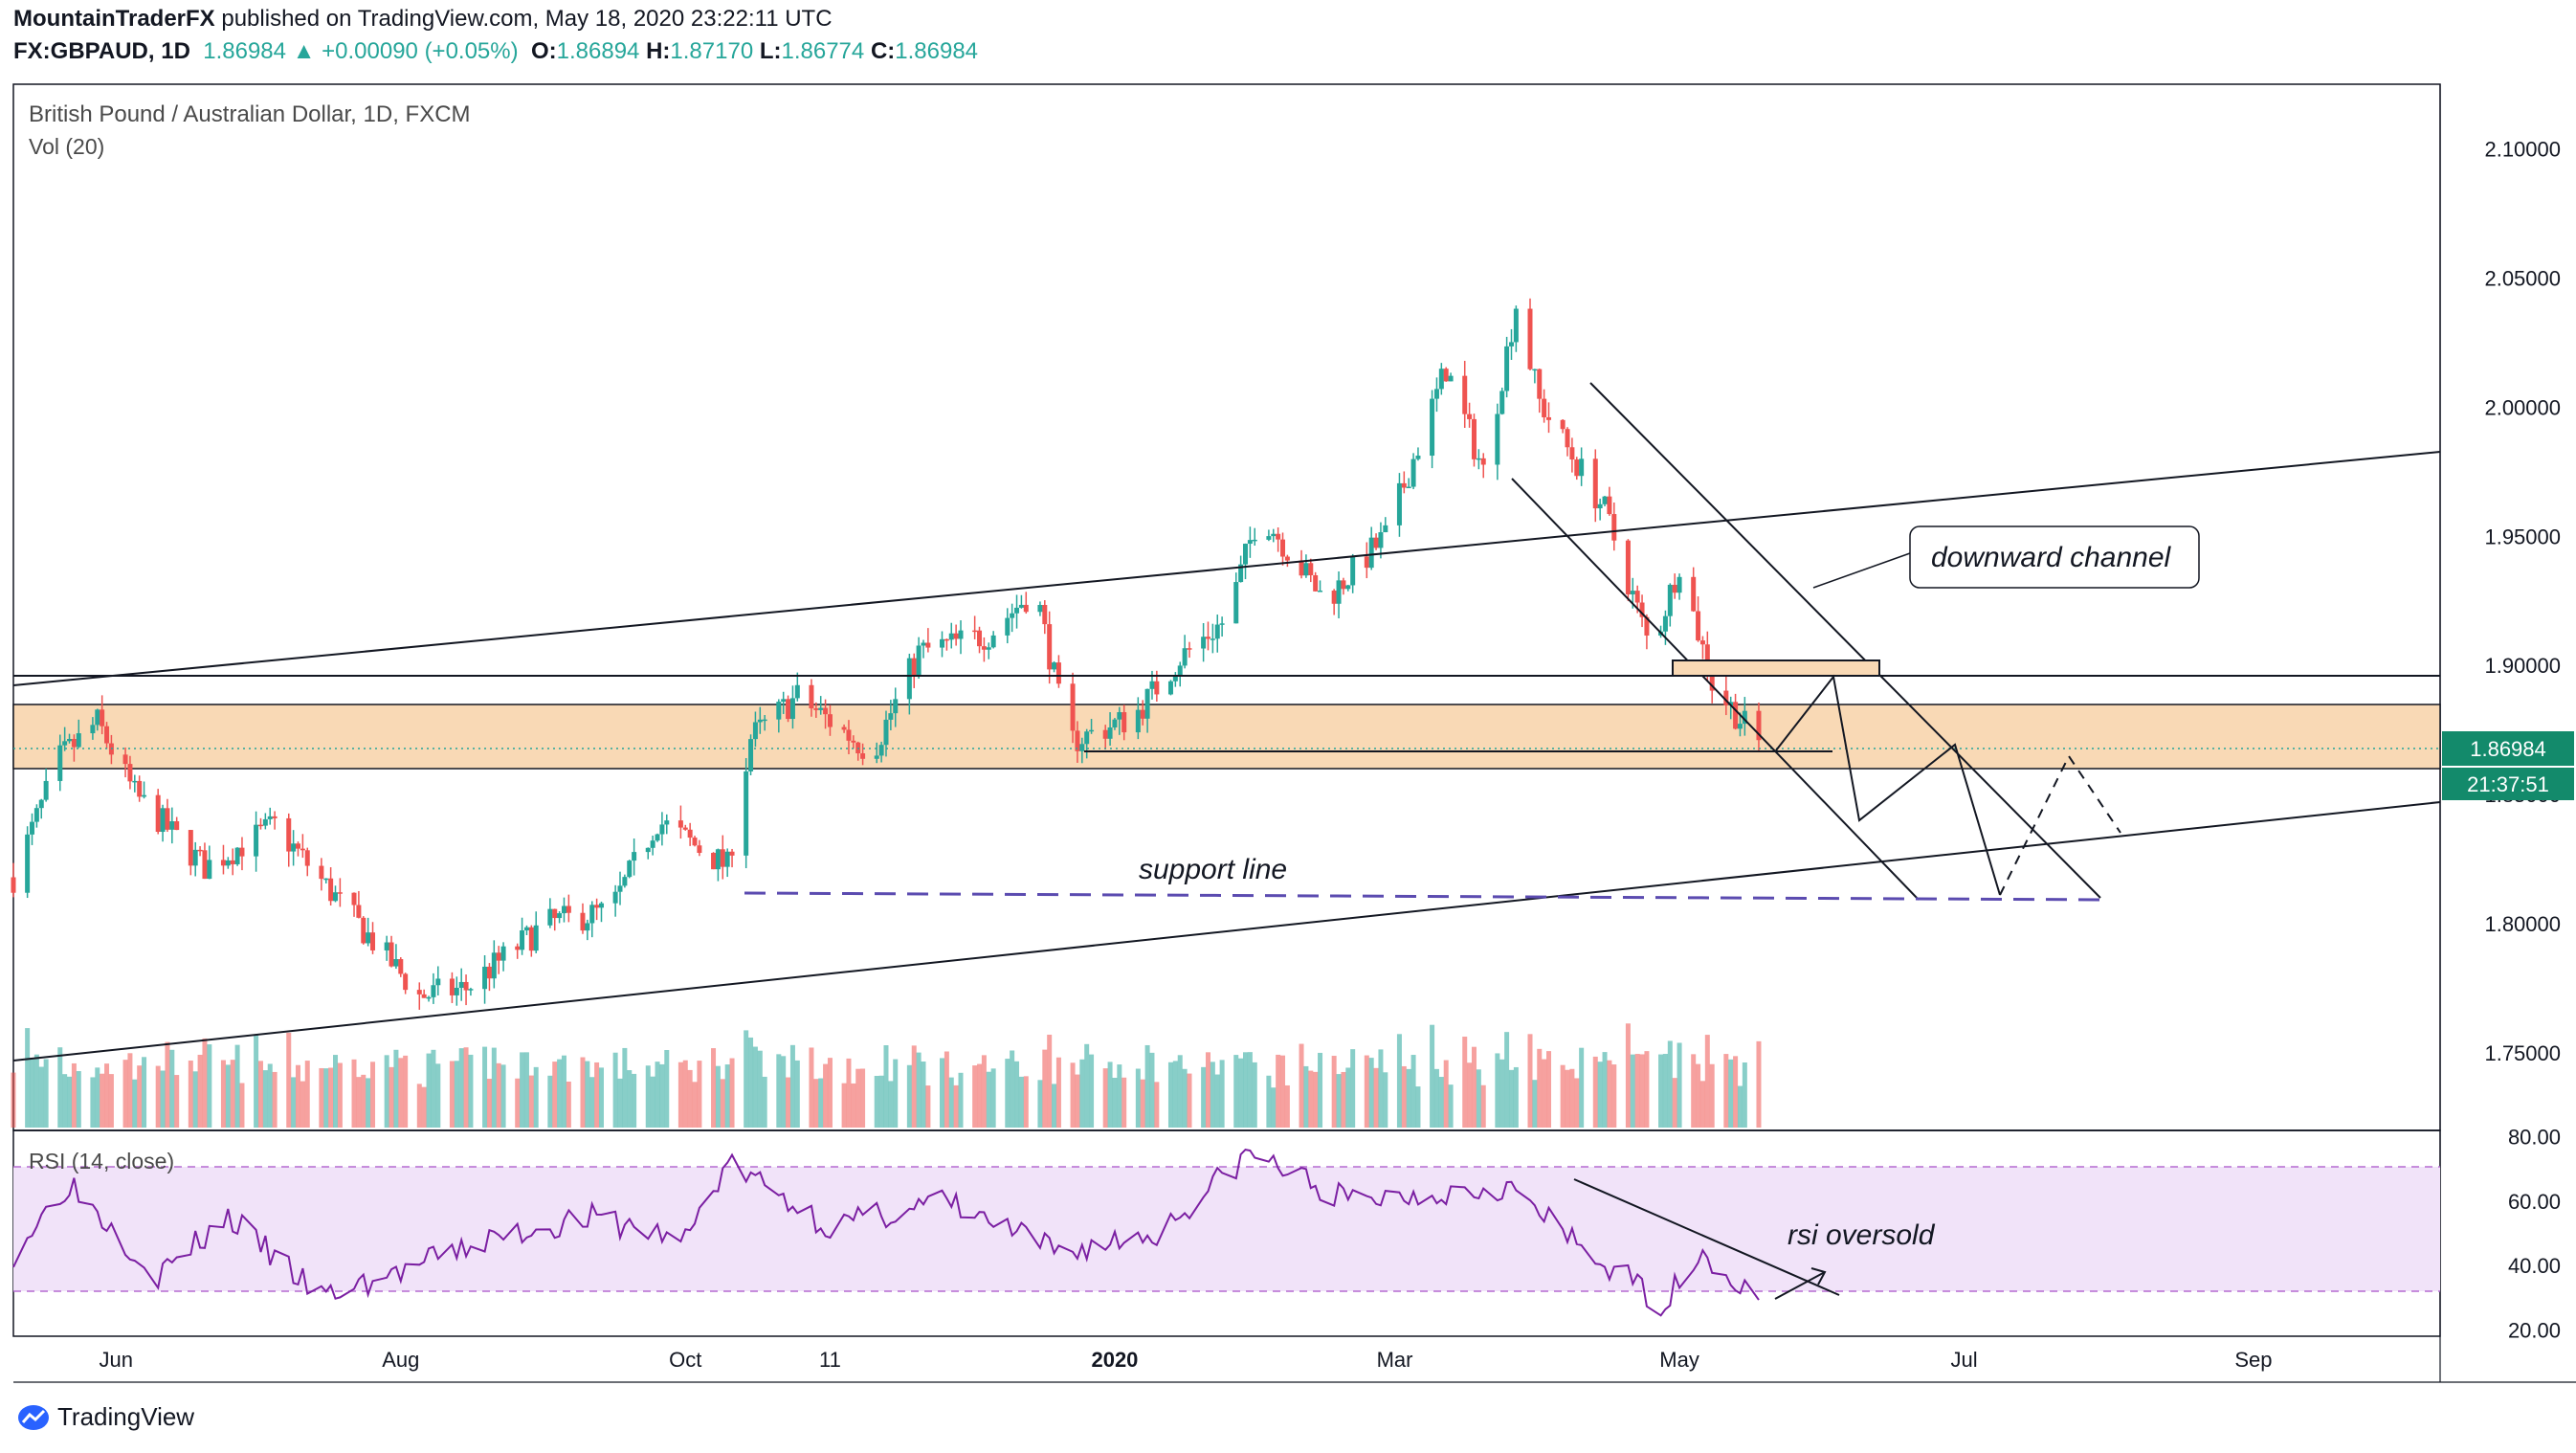 The width and height of the screenshot is (2576, 1453). I want to click on time-tick-label: Jun, so click(116, 1360).